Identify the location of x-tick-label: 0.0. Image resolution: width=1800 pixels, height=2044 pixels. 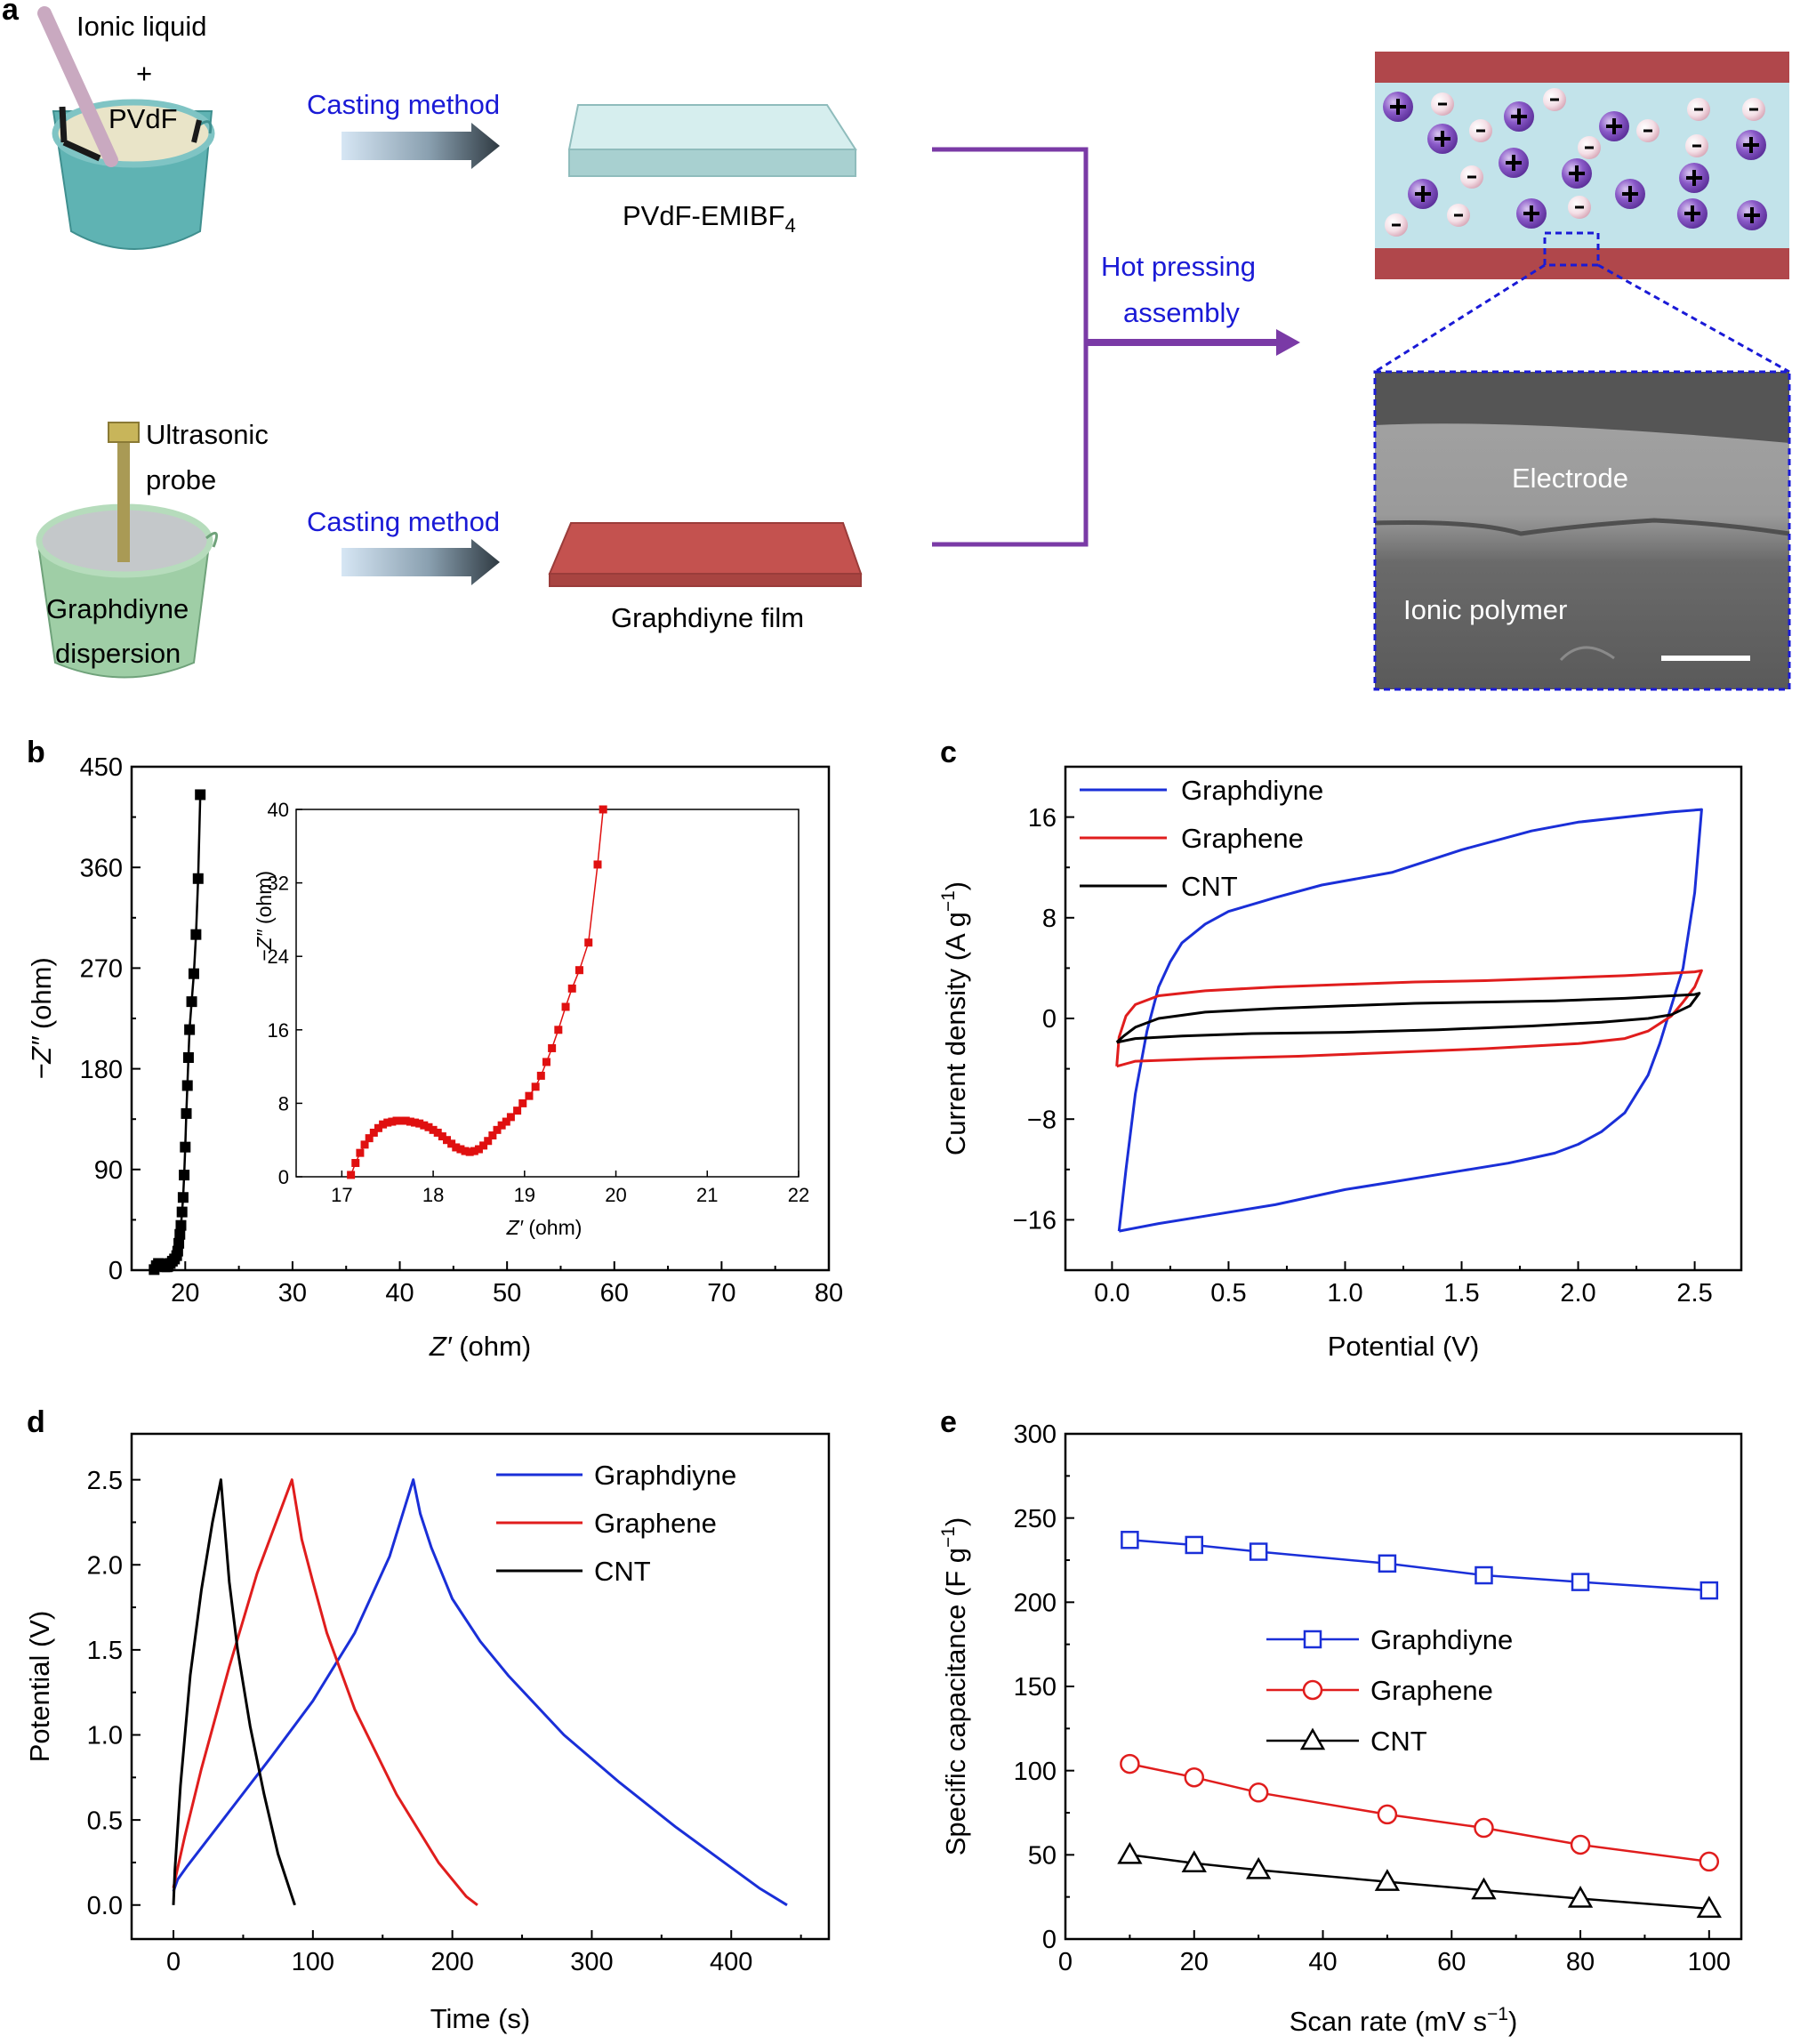
(1111, 1293).